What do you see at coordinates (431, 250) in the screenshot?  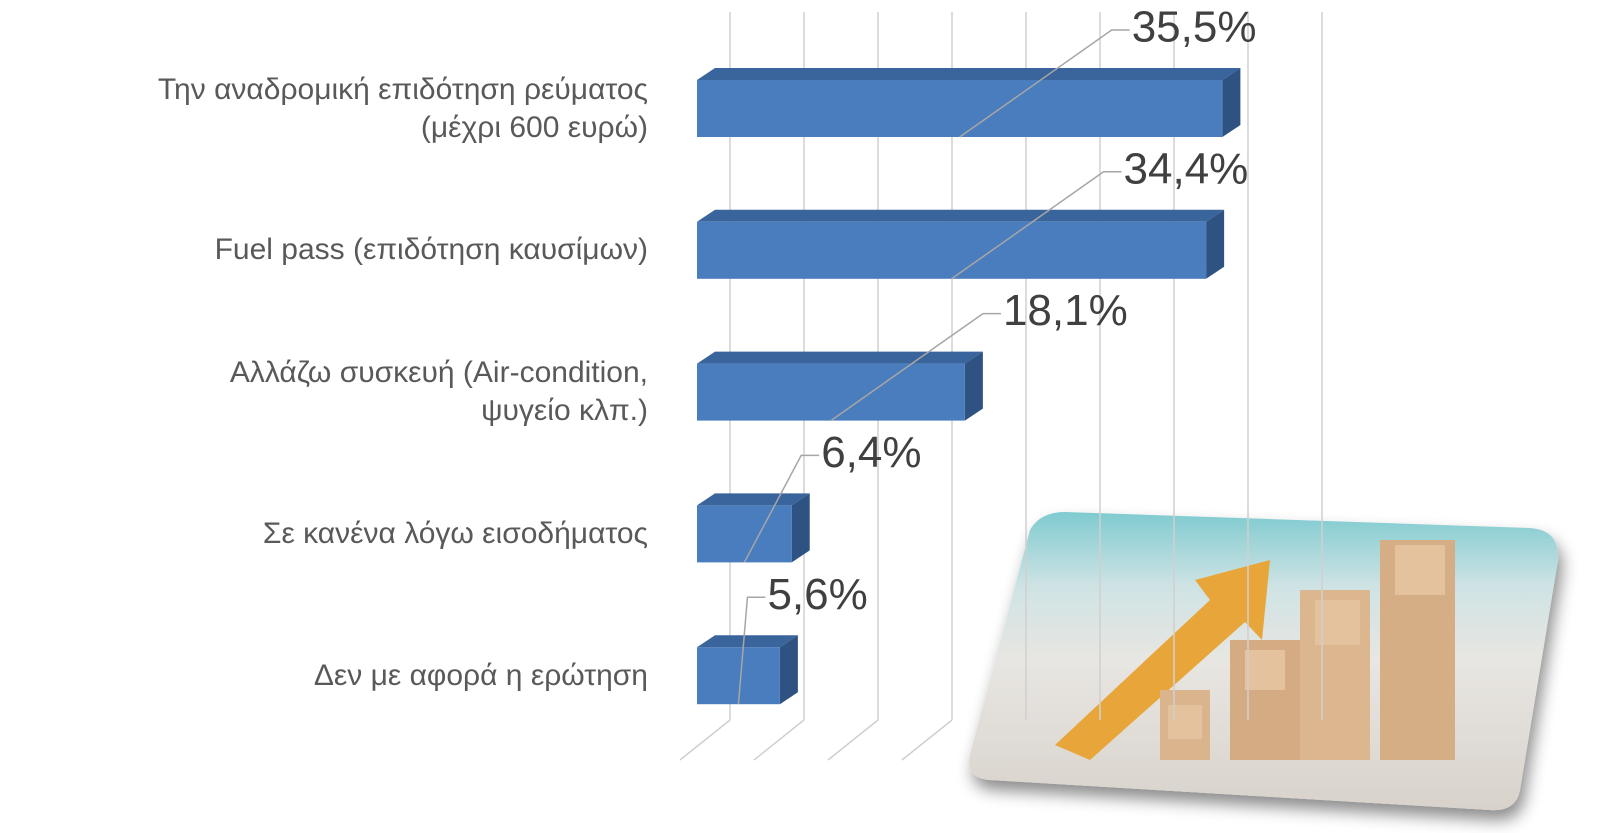 I see `category-label: Fuel pass (επιδότηση καυσίμων)` at bounding box center [431, 250].